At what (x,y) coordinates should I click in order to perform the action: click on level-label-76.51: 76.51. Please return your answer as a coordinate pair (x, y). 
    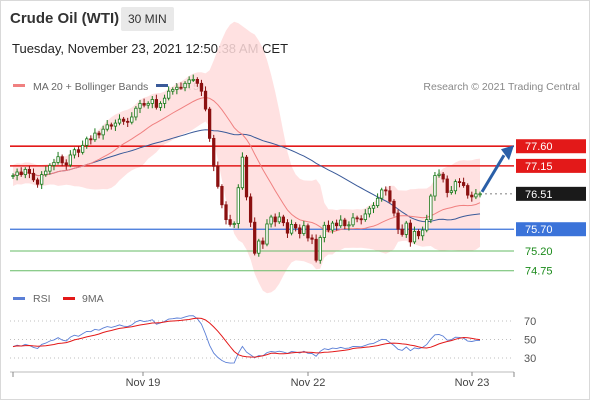
    Looking at the image, I should click on (539, 195).